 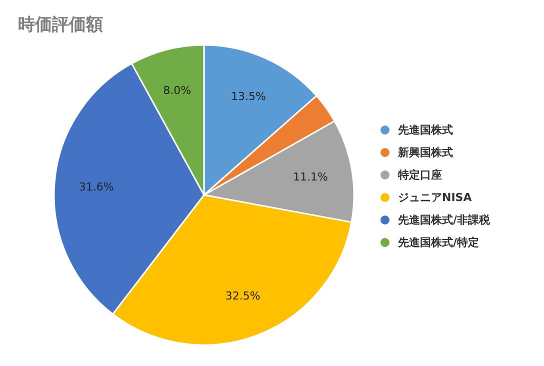 I want to click on data-label: 8.0%, so click(x=177, y=90).